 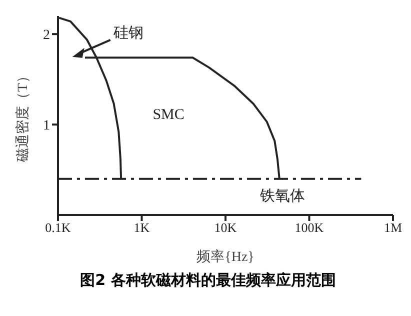 What do you see at coordinates (208, 280) in the screenshot?
I see `text: 图2 各种软磁材料的最佳频率应用范围` at bounding box center [208, 280].